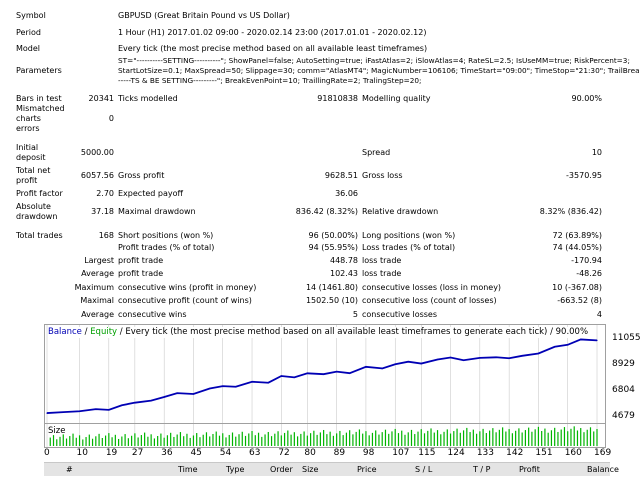 This screenshot has height=480, width=640. I want to click on largest-prefix: Largest, so click(99, 260).